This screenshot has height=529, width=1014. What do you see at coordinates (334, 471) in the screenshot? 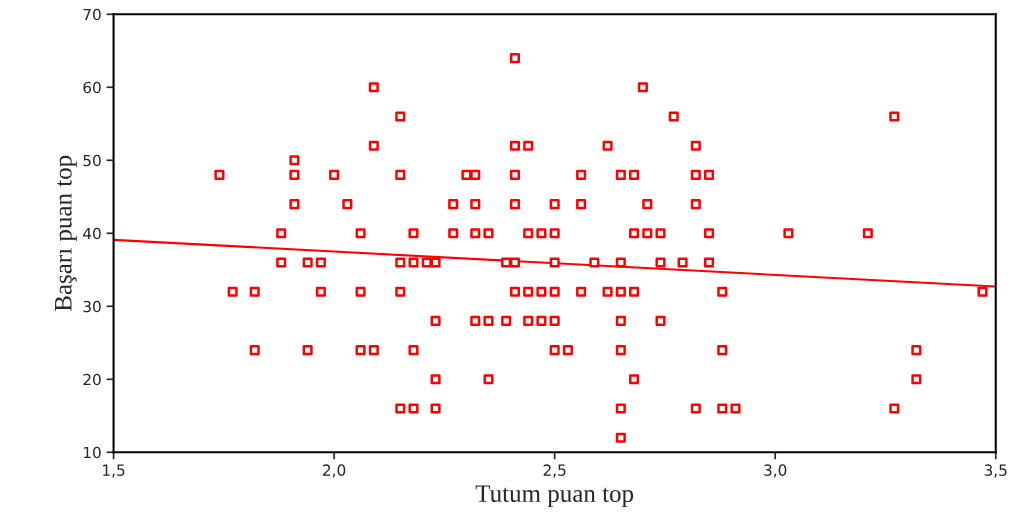
I see `x-tick-label: 2,0` at bounding box center [334, 471].